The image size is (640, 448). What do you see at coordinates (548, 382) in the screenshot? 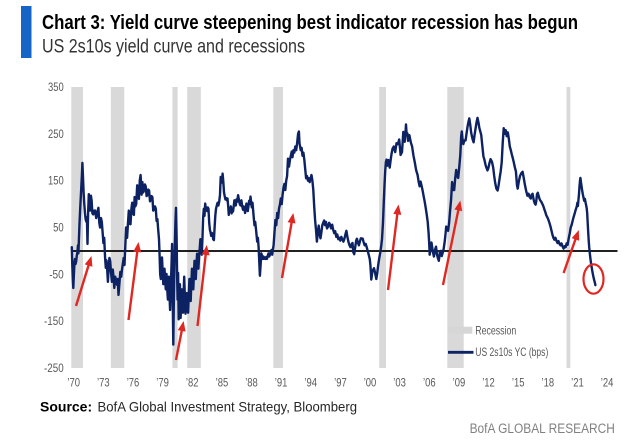
I see `svg-text: ’18` at bounding box center [548, 382].